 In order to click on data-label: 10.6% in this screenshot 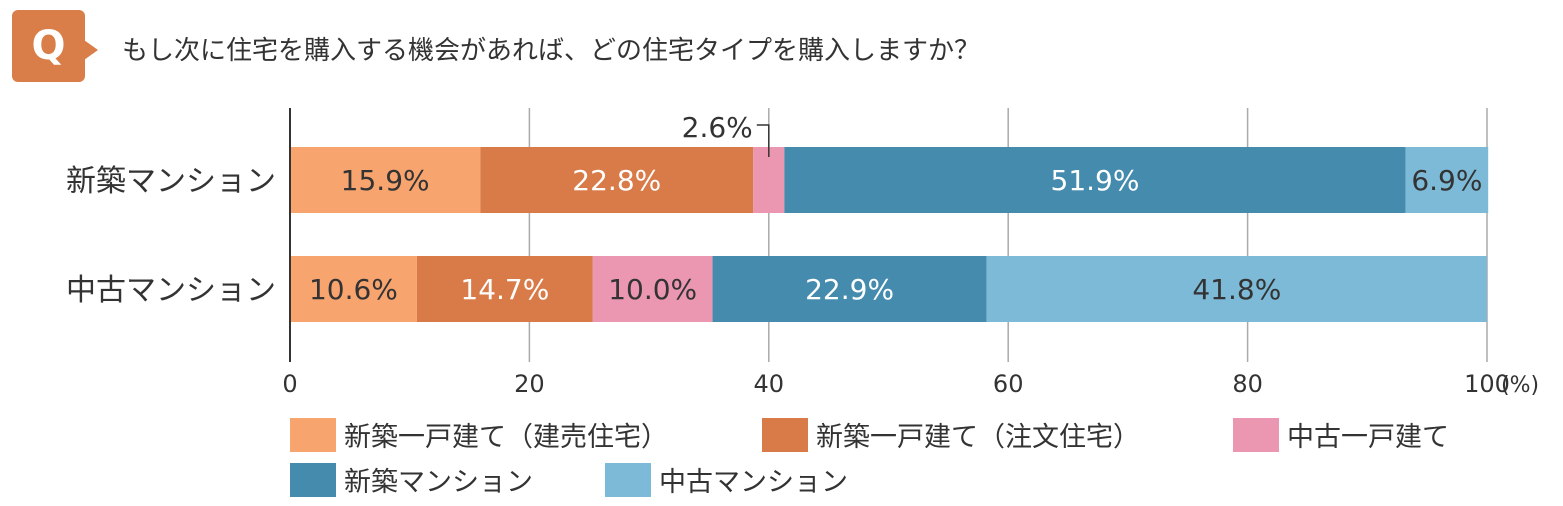, I will do `click(353, 289)`.